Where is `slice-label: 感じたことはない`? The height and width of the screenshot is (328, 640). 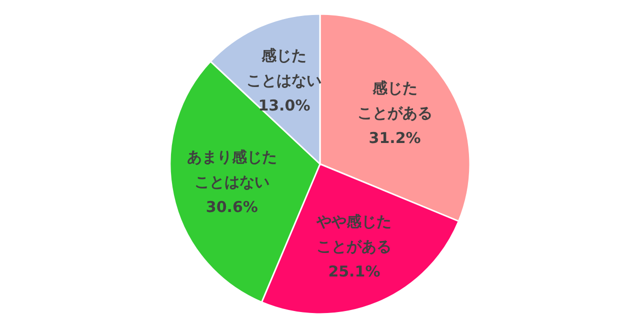
slice-label: 感じたことはない is located at coordinates (284, 68).